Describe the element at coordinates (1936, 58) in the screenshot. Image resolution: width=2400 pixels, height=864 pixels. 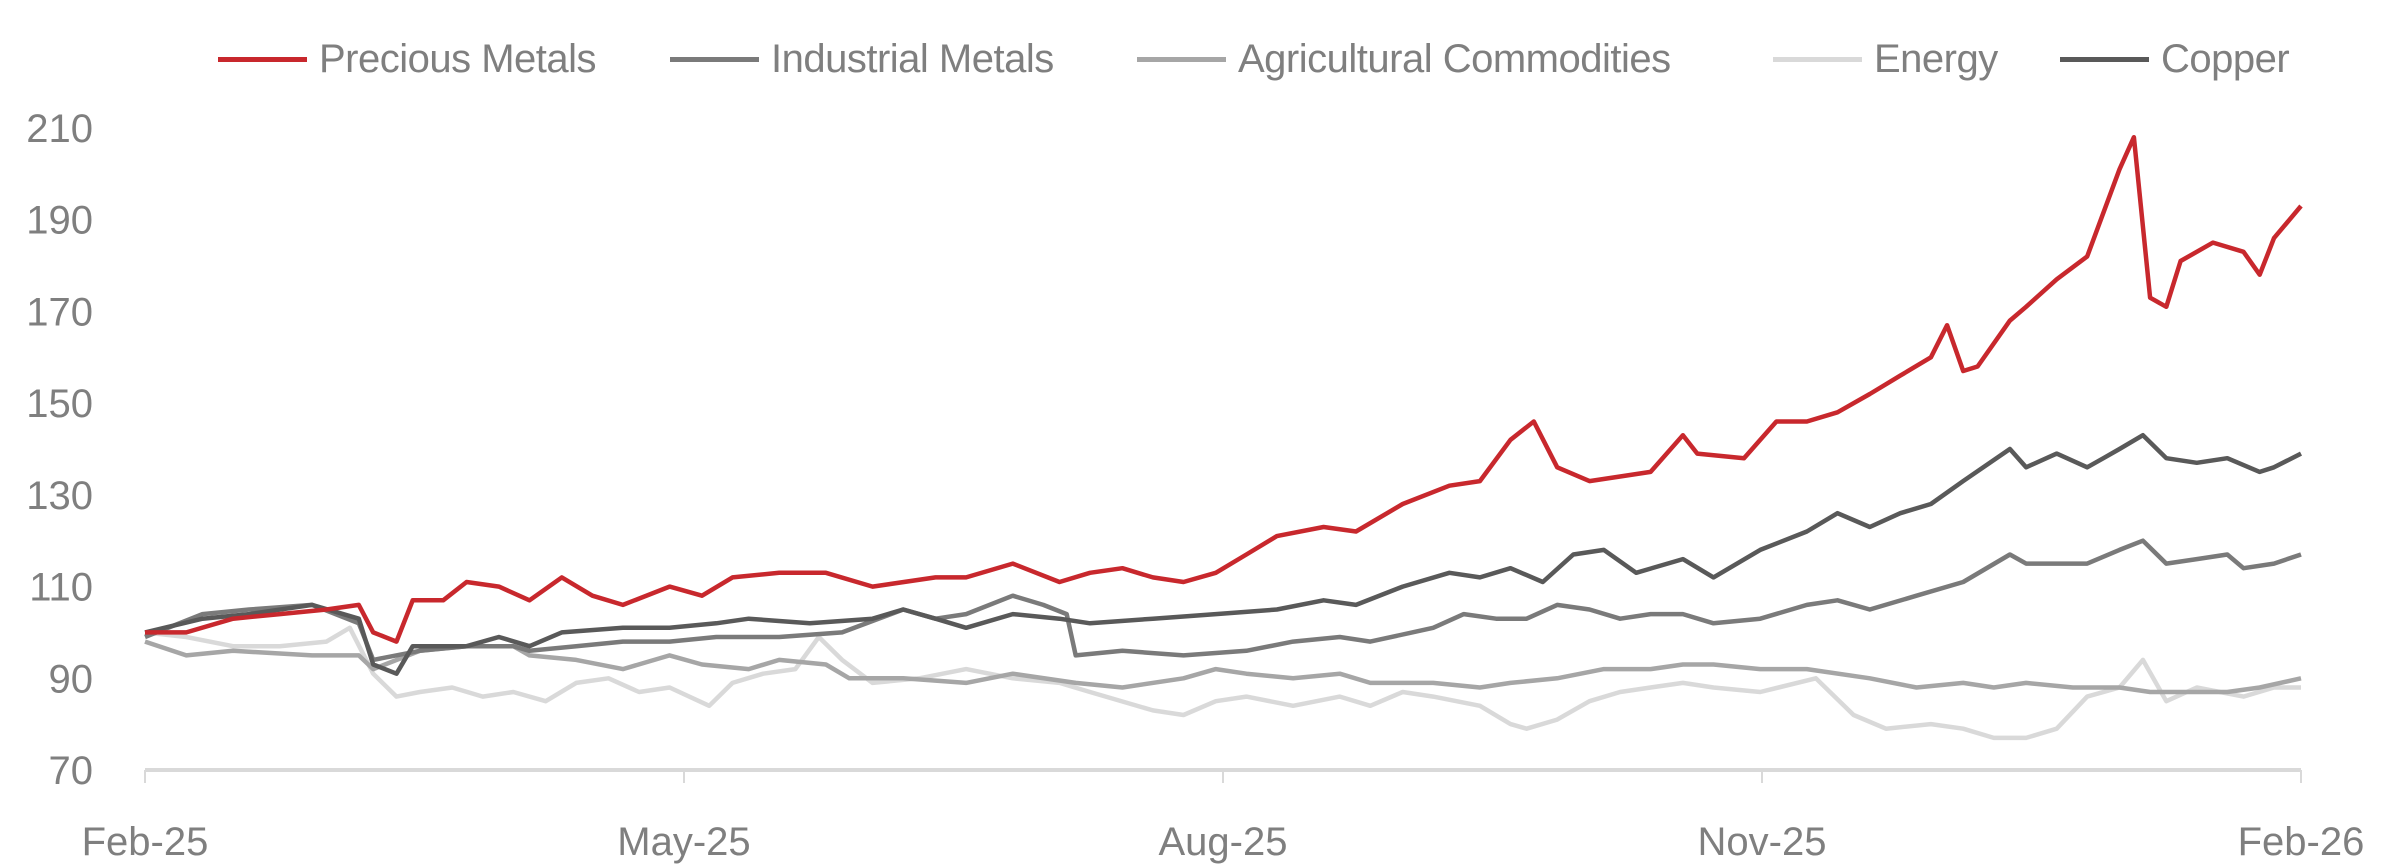
I see `legend-label: Energy` at that location.